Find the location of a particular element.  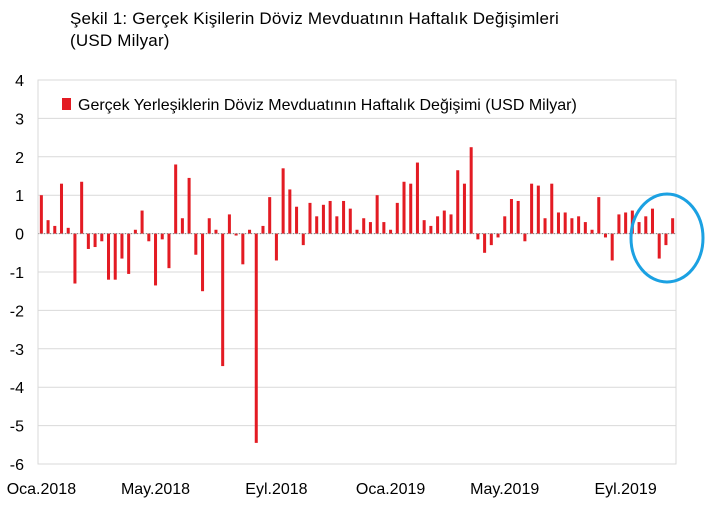

y-tick-label: 0 is located at coordinates (19, 235).